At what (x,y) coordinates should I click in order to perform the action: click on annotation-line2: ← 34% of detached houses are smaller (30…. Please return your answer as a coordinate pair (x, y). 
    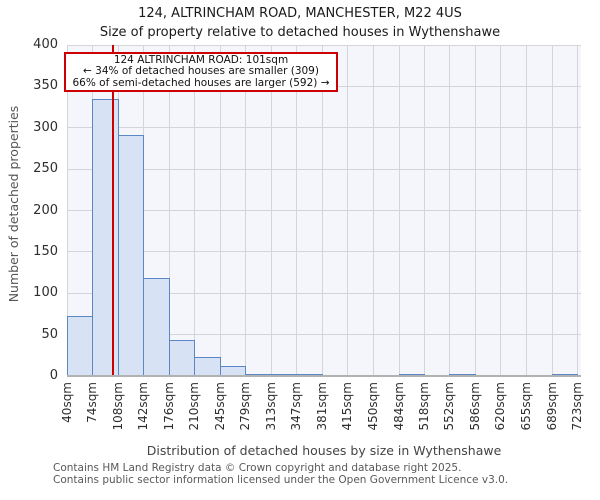
    Looking at the image, I should click on (201, 71).